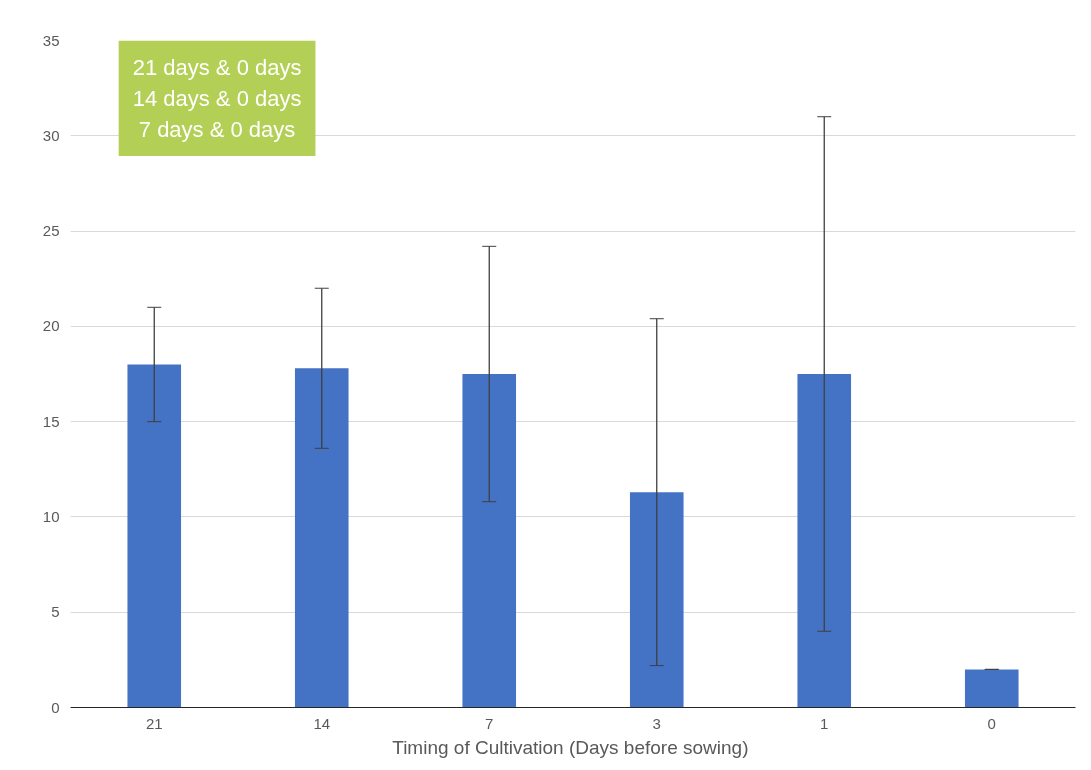 The image size is (1091, 770). What do you see at coordinates (154, 723) in the screenshot?
I see `x-tick-label: 21` at bounding box center [154, 723].